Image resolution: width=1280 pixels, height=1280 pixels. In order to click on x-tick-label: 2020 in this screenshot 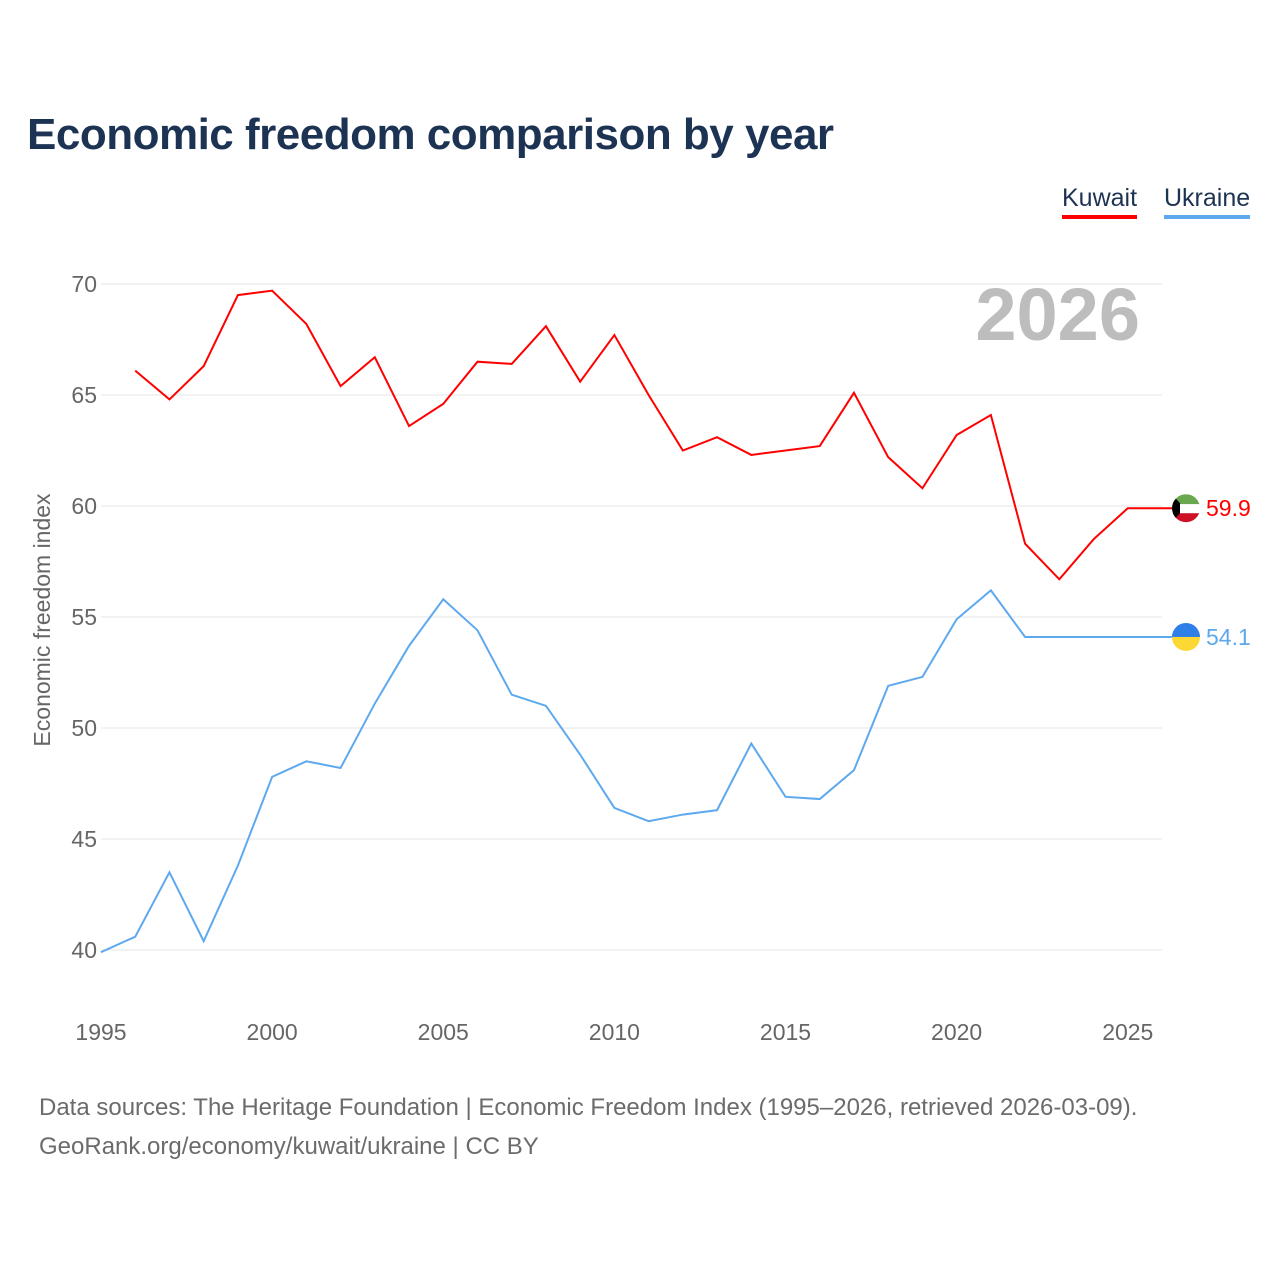, I will do `click(956, 1032)`.